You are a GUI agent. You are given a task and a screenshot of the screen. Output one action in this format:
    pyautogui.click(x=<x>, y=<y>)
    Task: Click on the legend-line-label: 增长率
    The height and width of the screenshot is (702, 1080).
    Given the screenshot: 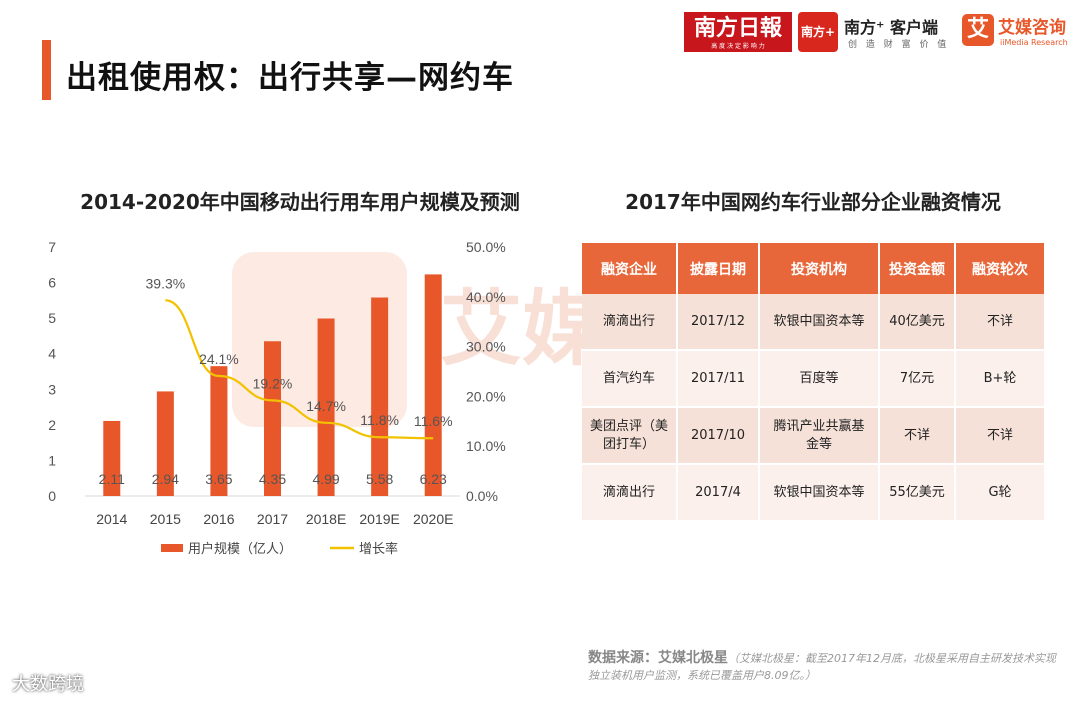 What is the action you would take?
    pyautogui.click(x=378, y=549)
    